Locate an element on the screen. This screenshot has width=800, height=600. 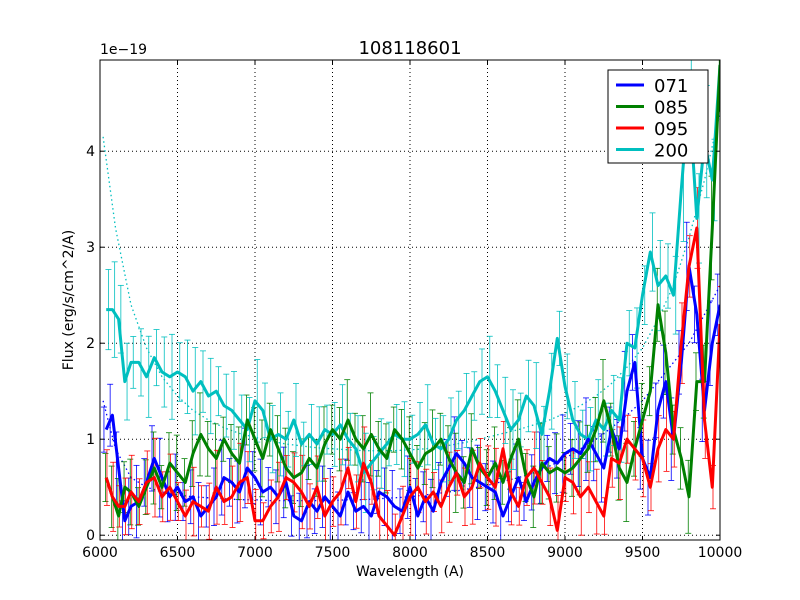
x-tick-label: 8500 is located at coordinates (488, 553).